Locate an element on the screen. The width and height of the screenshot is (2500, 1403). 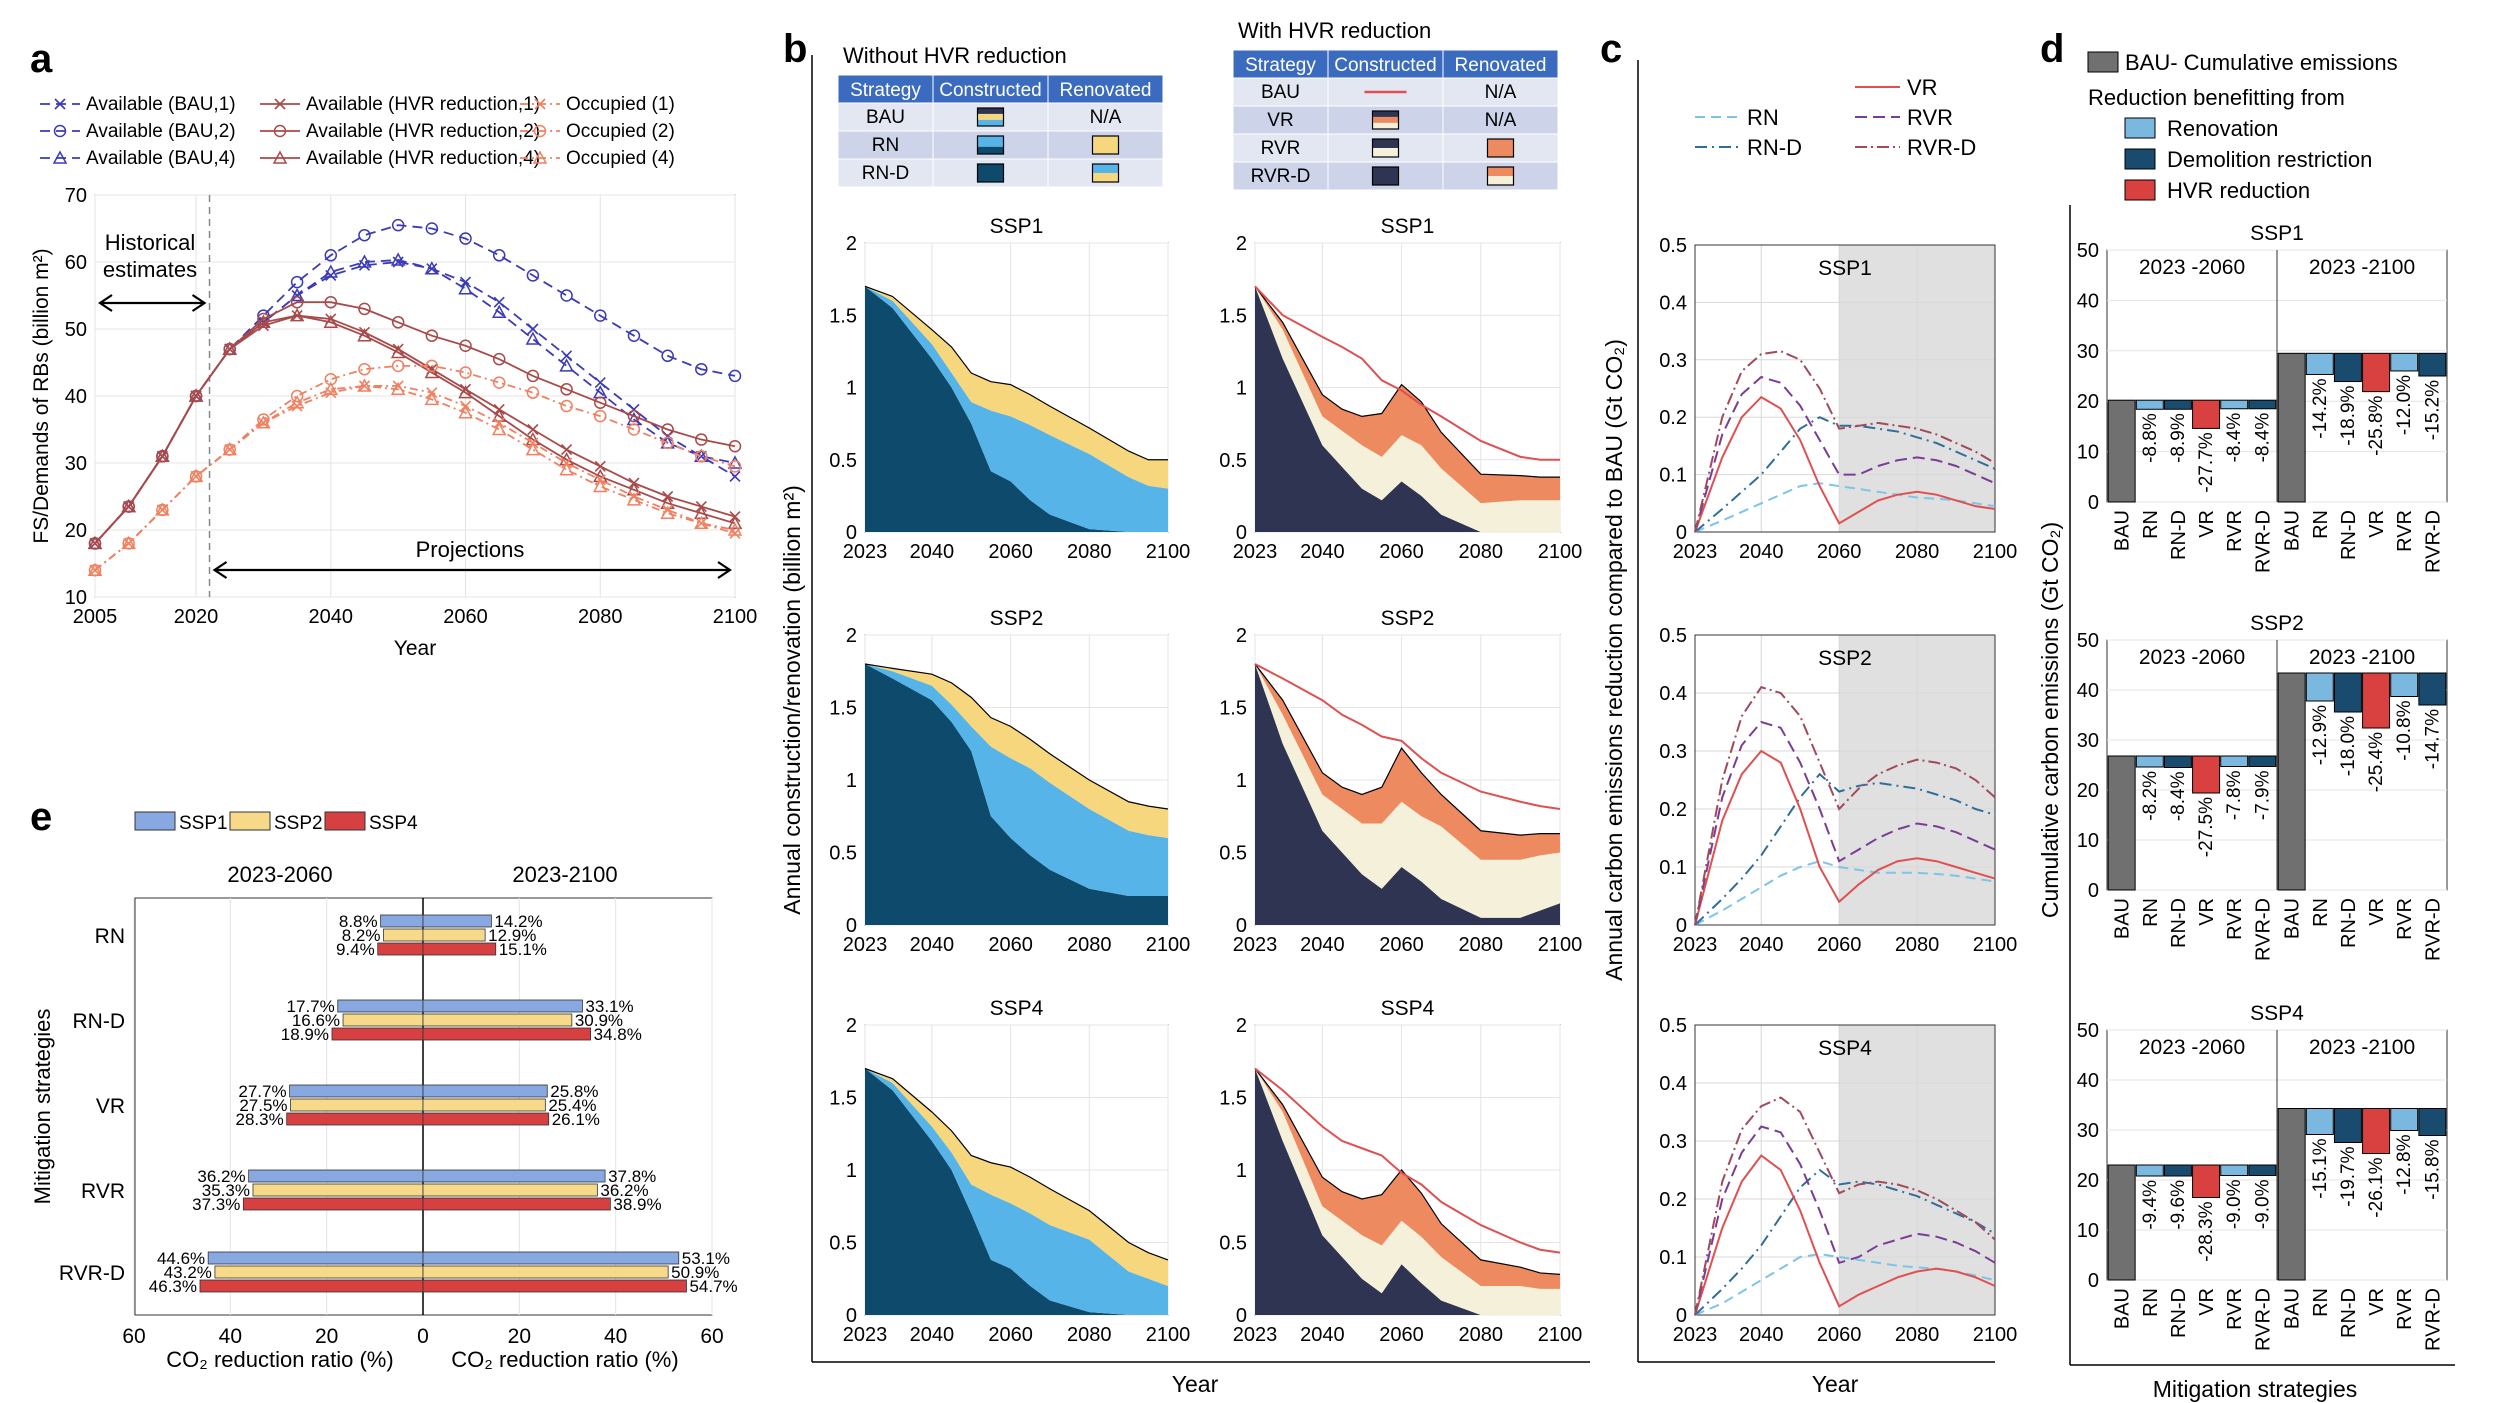
x-tick-label: VR is located at coordinates (2207, 912).